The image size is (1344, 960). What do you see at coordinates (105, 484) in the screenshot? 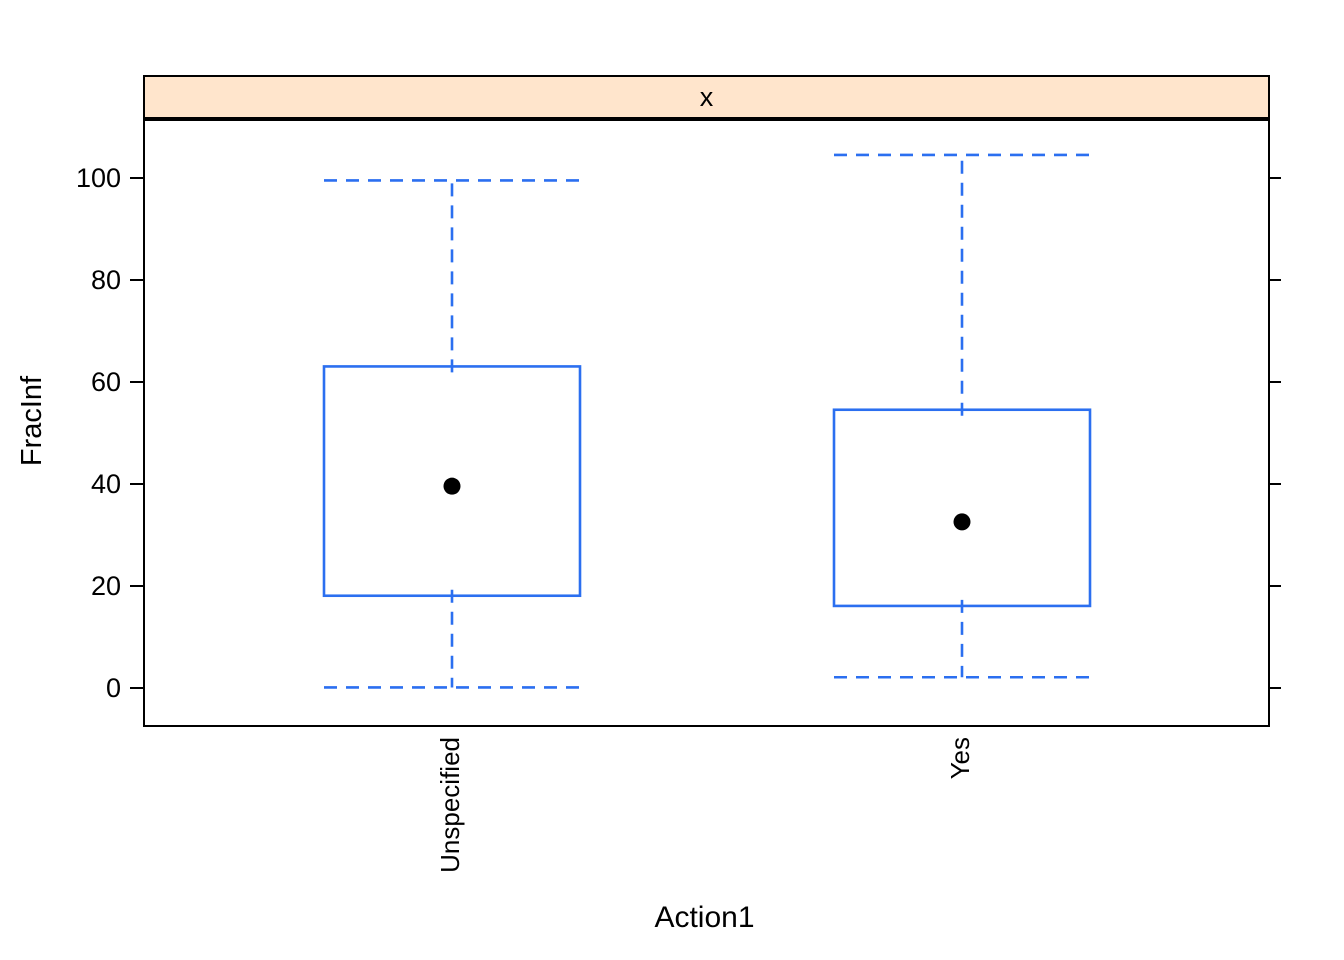
I see `y-tick-label: 40` at bounding box center [105, 484].